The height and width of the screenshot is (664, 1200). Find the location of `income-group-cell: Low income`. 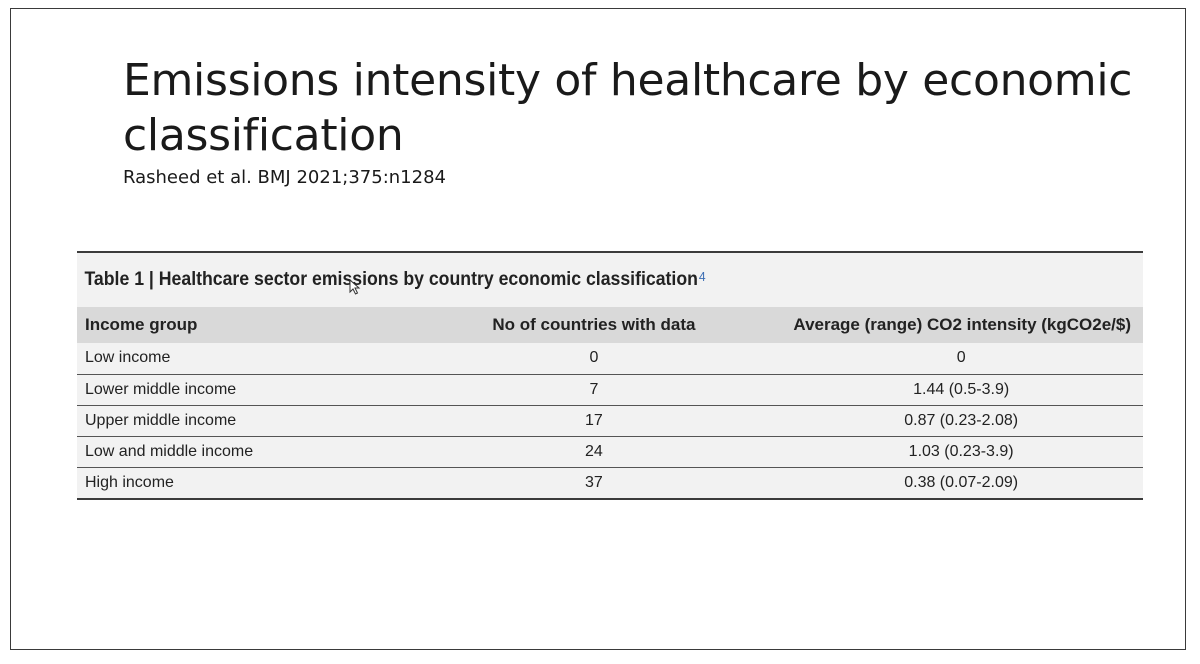

income-group-cell: Low income is located at coordinates (128, 358).